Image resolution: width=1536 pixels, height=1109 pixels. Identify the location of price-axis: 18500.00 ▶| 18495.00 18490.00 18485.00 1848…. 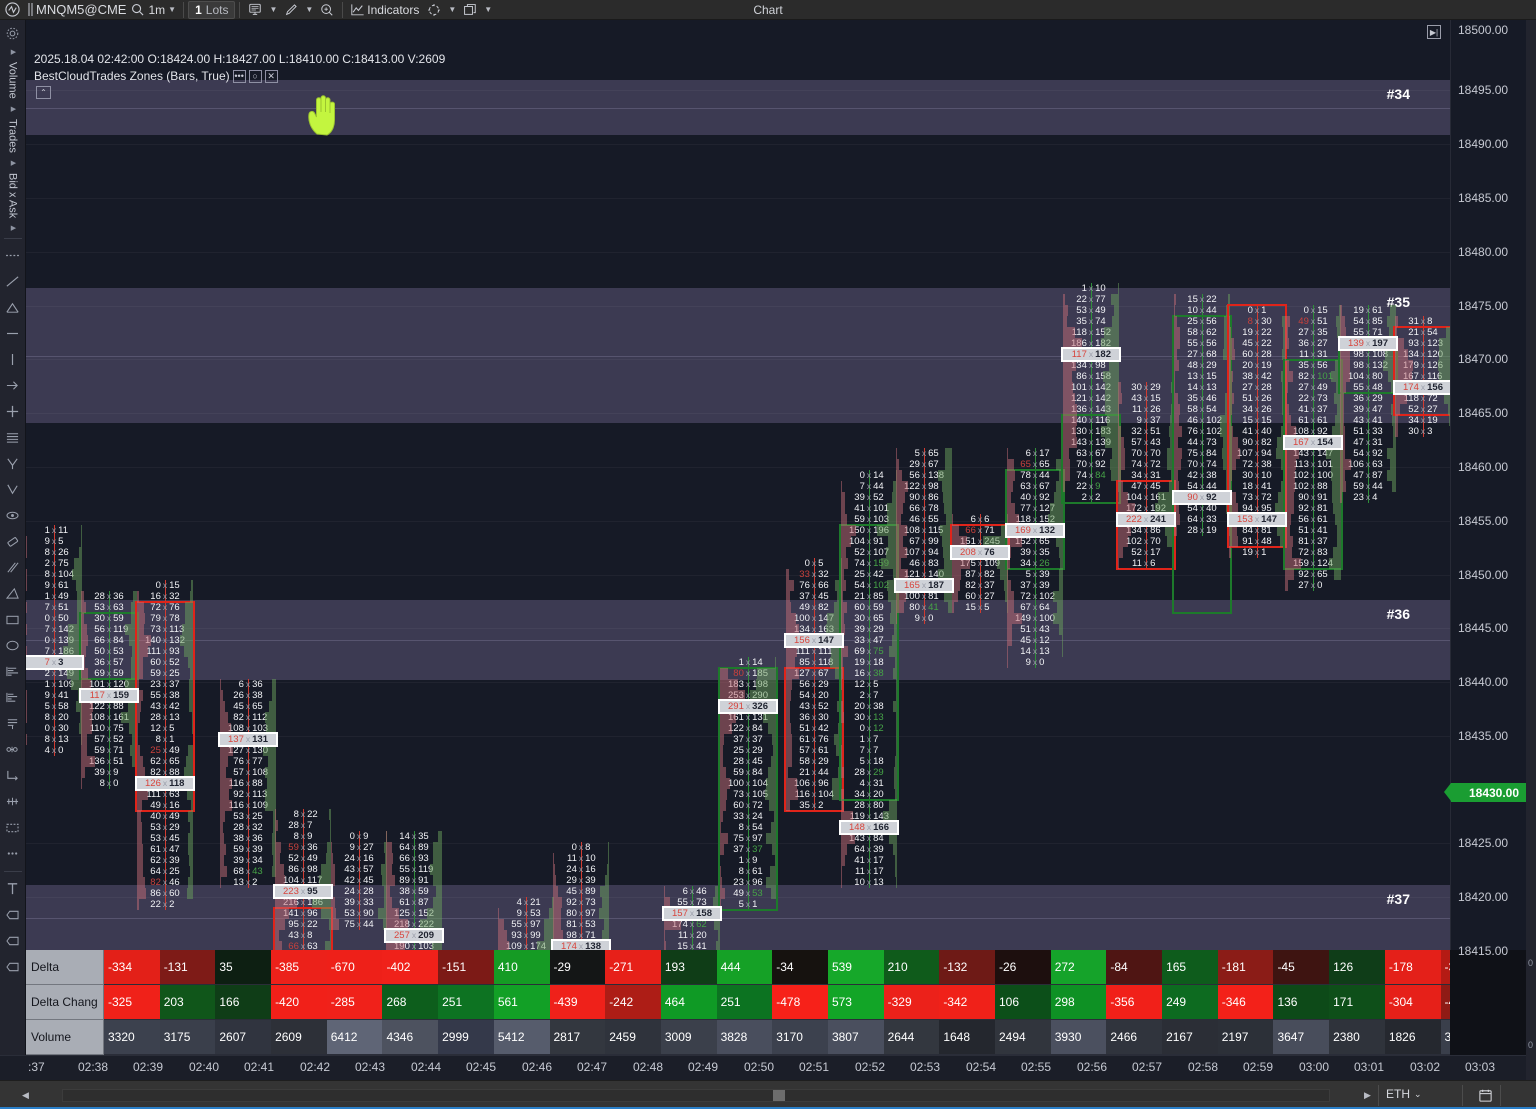
(1481, 489).